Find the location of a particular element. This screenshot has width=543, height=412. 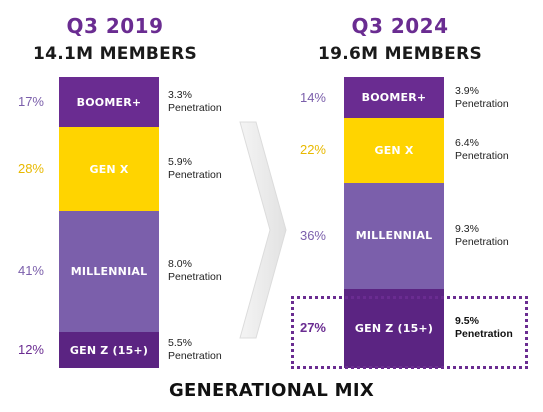

penetration-label-millennial-1: 9.3% Penetration is located at coordinates (482, 236).